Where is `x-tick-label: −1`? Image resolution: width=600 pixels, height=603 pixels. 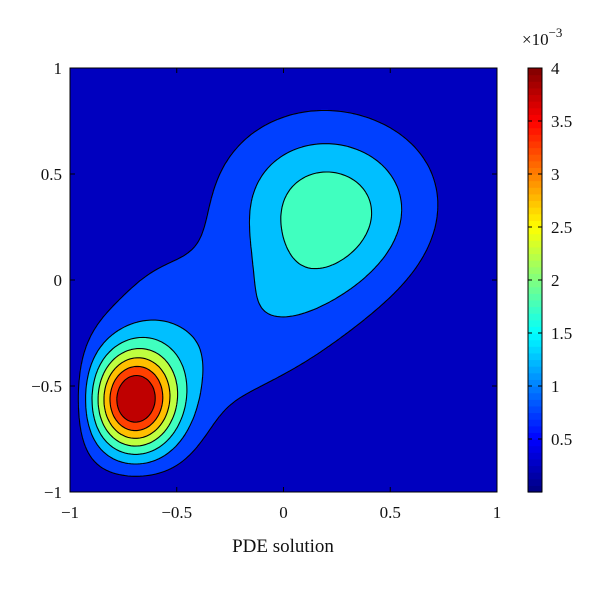
x-tick-label: −1 is located at coordinates (70, 512).